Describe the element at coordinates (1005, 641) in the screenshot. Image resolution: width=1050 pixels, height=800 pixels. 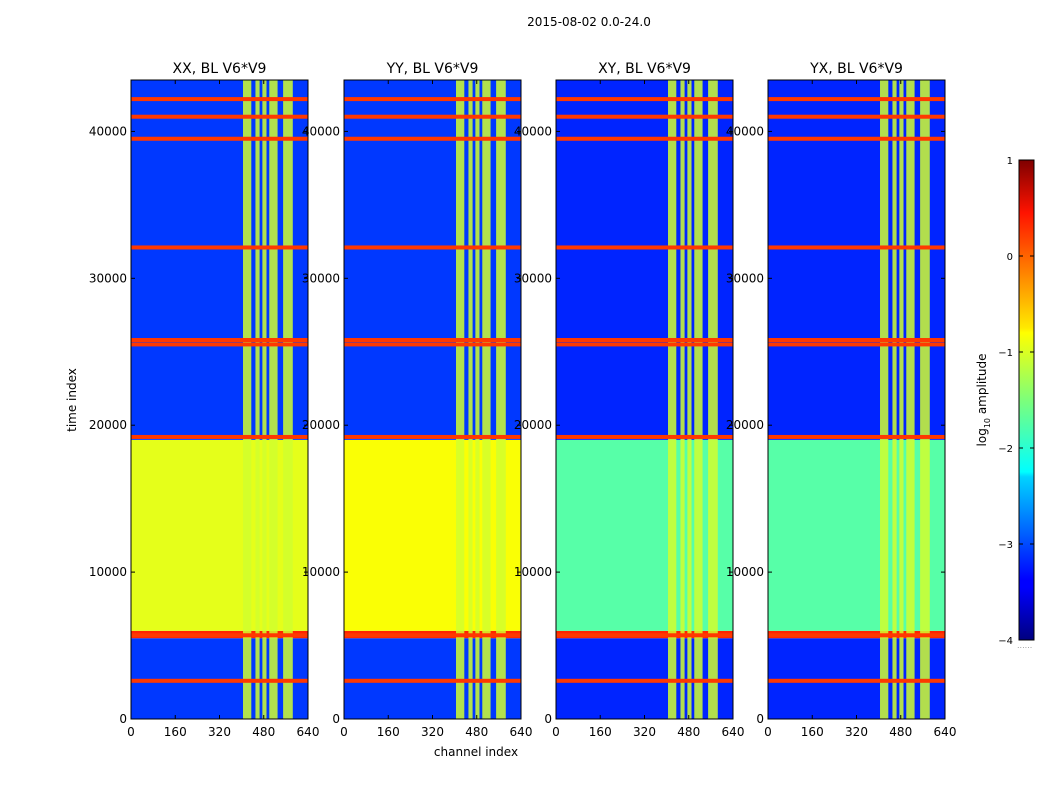
I see `colorbar-tick-label: −4` at that location.